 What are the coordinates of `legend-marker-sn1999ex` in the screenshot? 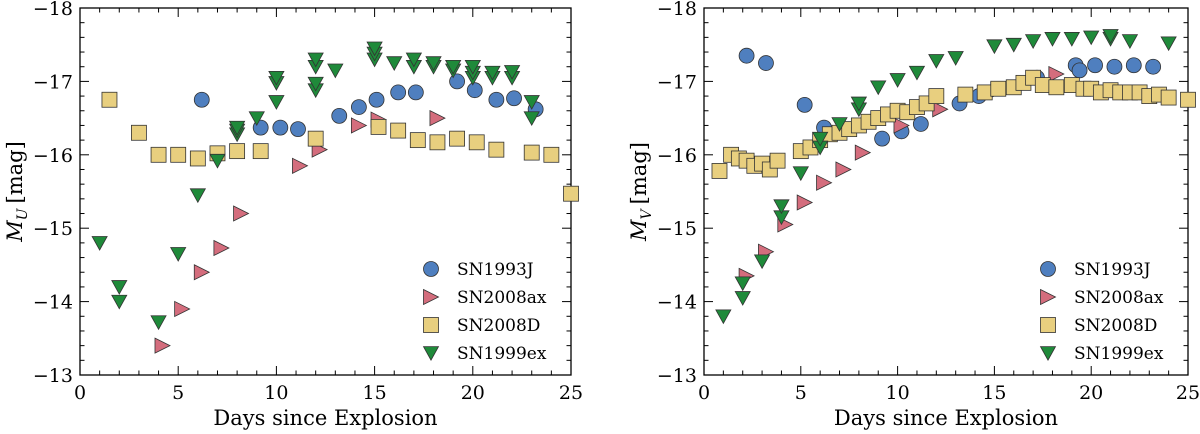 It's located at (431, 353).